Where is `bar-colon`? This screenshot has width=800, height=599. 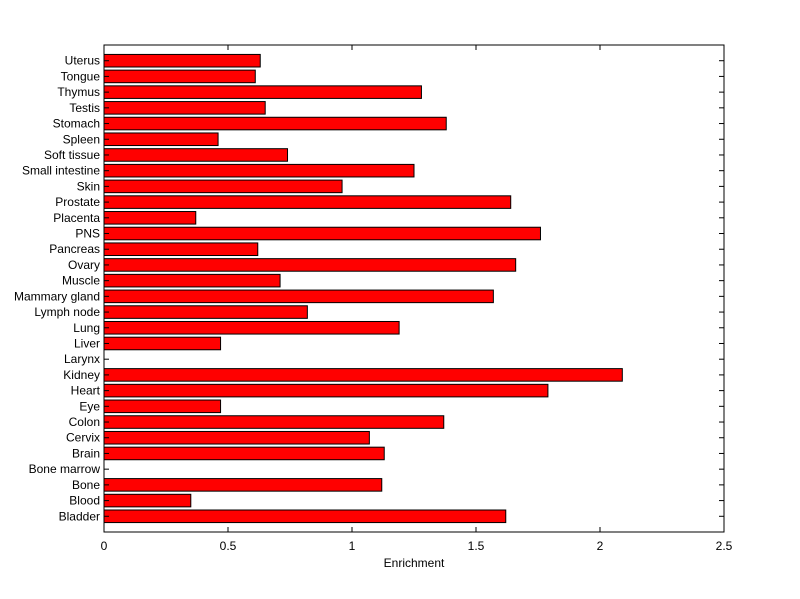
bar-colon is located at coordinates (274, 422).